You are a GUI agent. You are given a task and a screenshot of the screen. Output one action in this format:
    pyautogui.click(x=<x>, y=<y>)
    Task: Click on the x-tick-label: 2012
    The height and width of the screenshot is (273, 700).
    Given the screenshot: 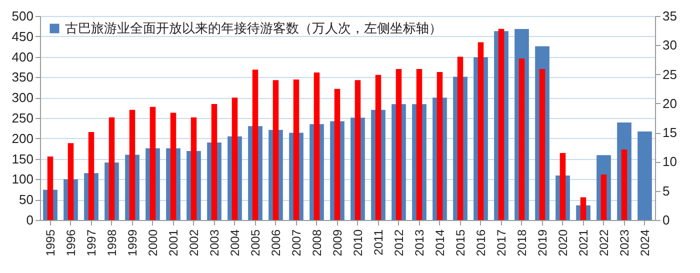 What is the action you would take?
    pyautogui.click(x=399, y=242)
    